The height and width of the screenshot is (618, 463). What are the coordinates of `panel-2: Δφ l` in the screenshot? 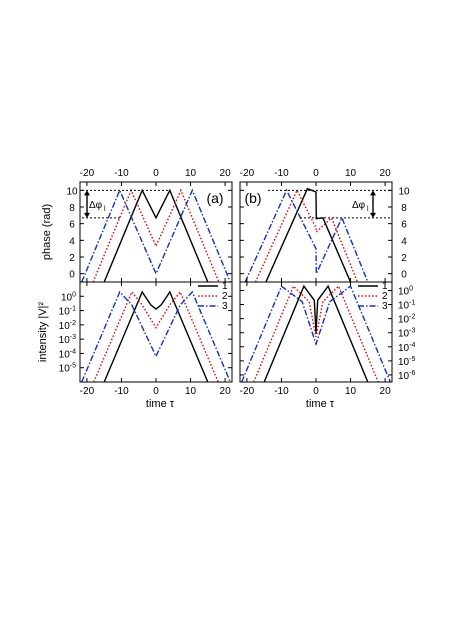 It's located at (316, 232).